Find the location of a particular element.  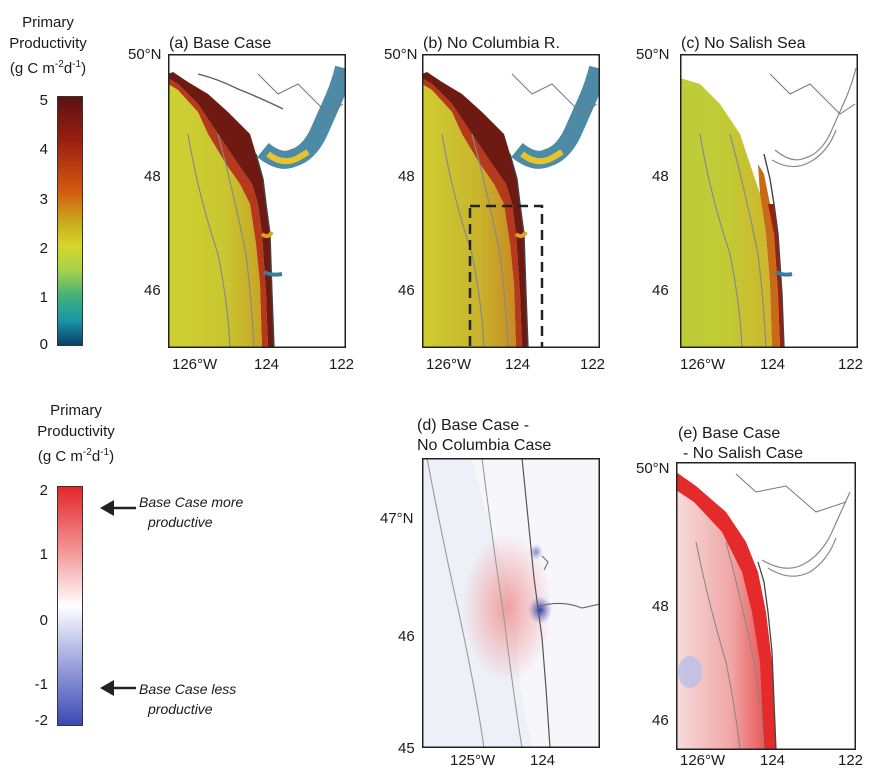

colorbar-top-tick-5: 5 is located at coordinates (43, 100).